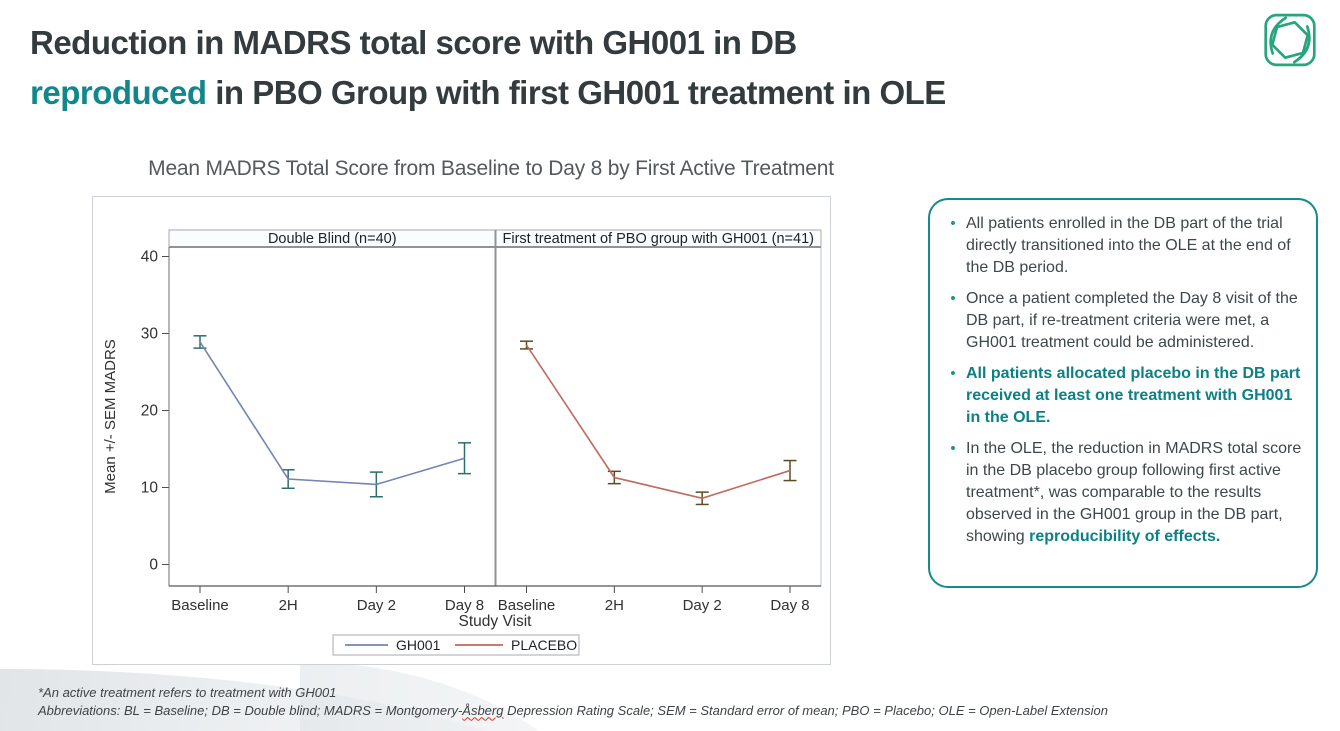  I want to click on logo-curve-right, so click(1301, 44).